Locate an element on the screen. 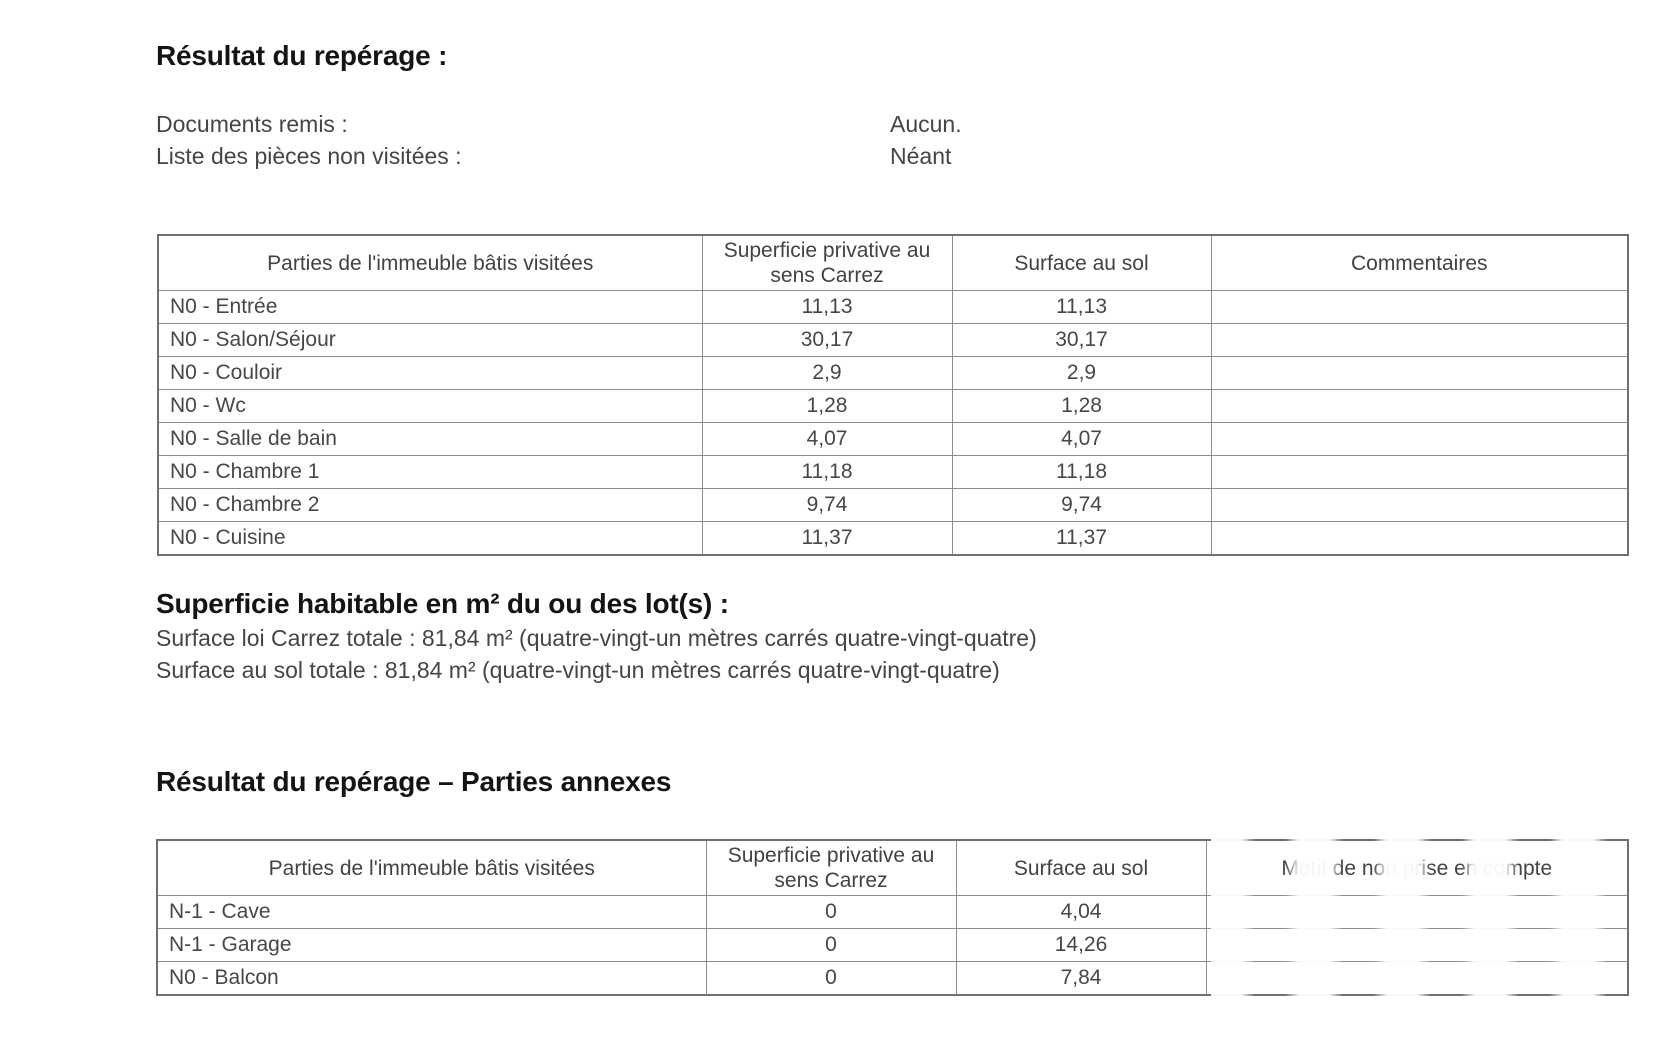 Image resolution: width=1670 pixels, height=1064 pixels. cell-piece: N0 - Couloir is located at coordinates (430, 373).